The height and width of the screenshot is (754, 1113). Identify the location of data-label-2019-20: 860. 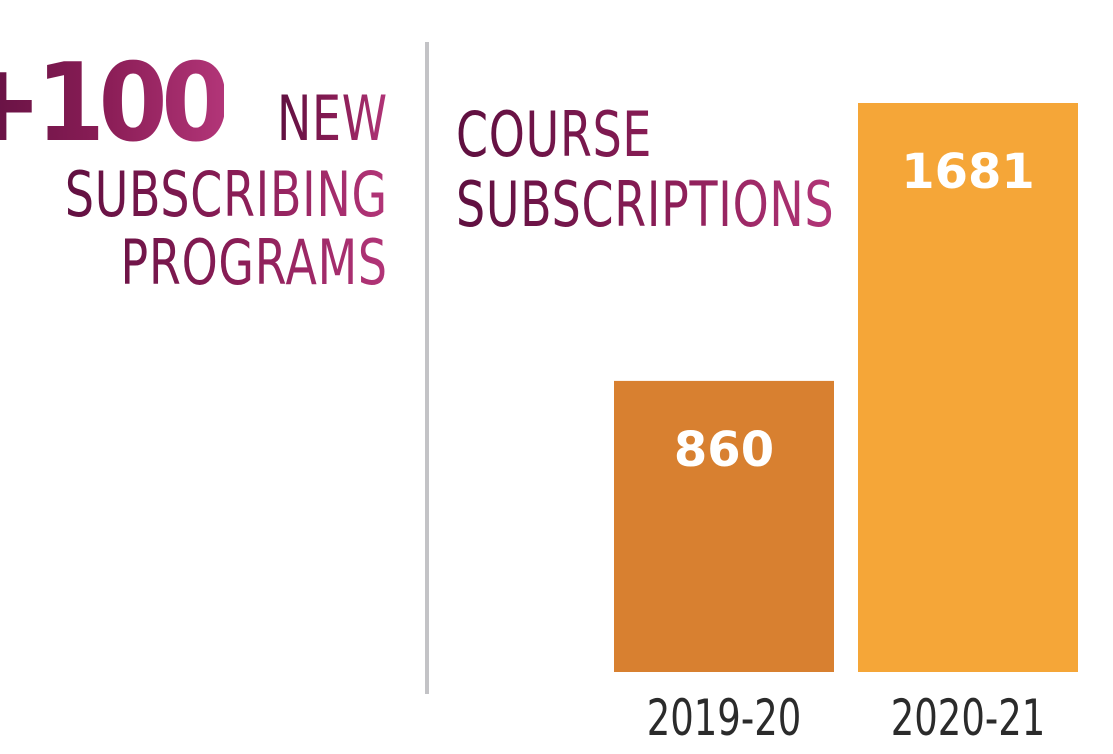
(724, 450).